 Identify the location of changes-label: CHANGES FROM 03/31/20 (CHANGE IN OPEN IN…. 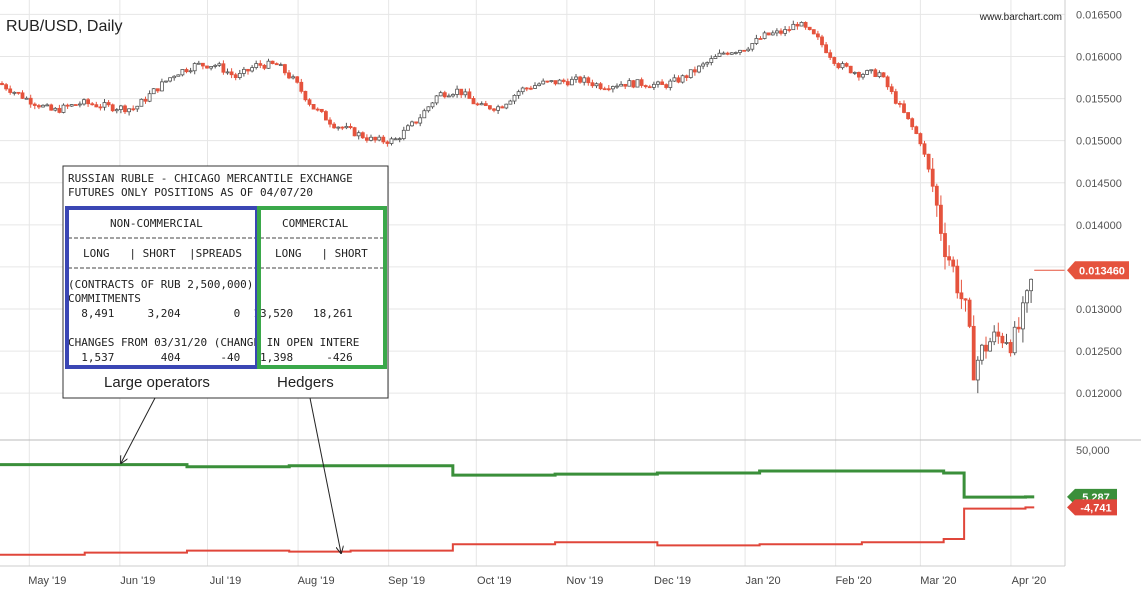
(213, 342).